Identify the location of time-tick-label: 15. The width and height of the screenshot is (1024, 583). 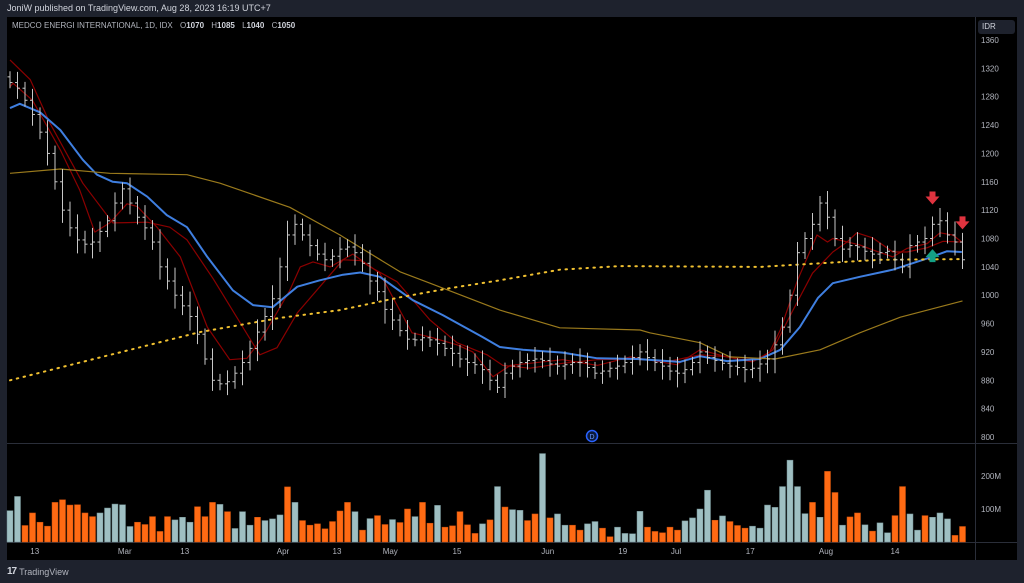
(457, 551).